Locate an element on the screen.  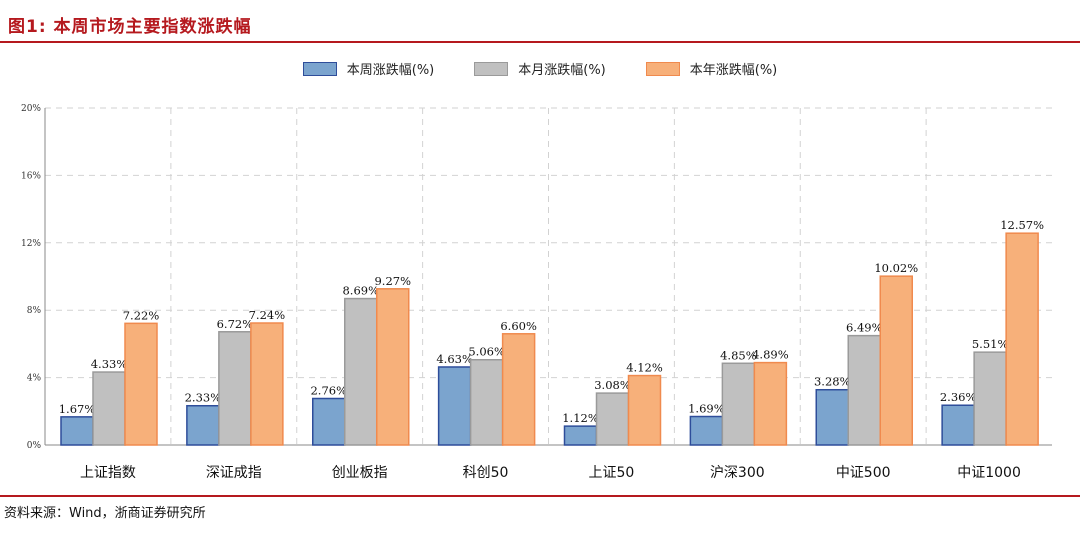
bar-value-label: 2.33% is located at coordinates (203, 398).